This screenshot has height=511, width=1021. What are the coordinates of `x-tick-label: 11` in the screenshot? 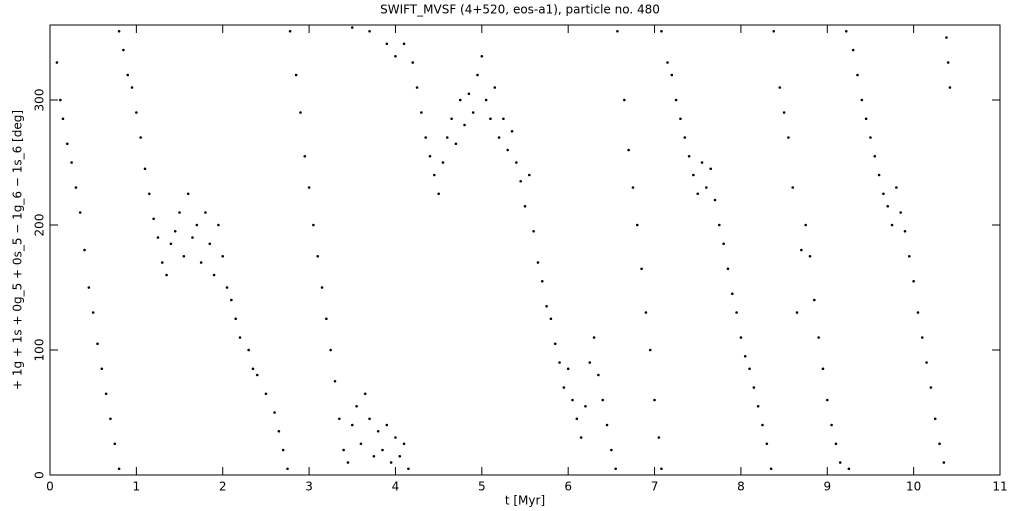 It's located at (999, 487).